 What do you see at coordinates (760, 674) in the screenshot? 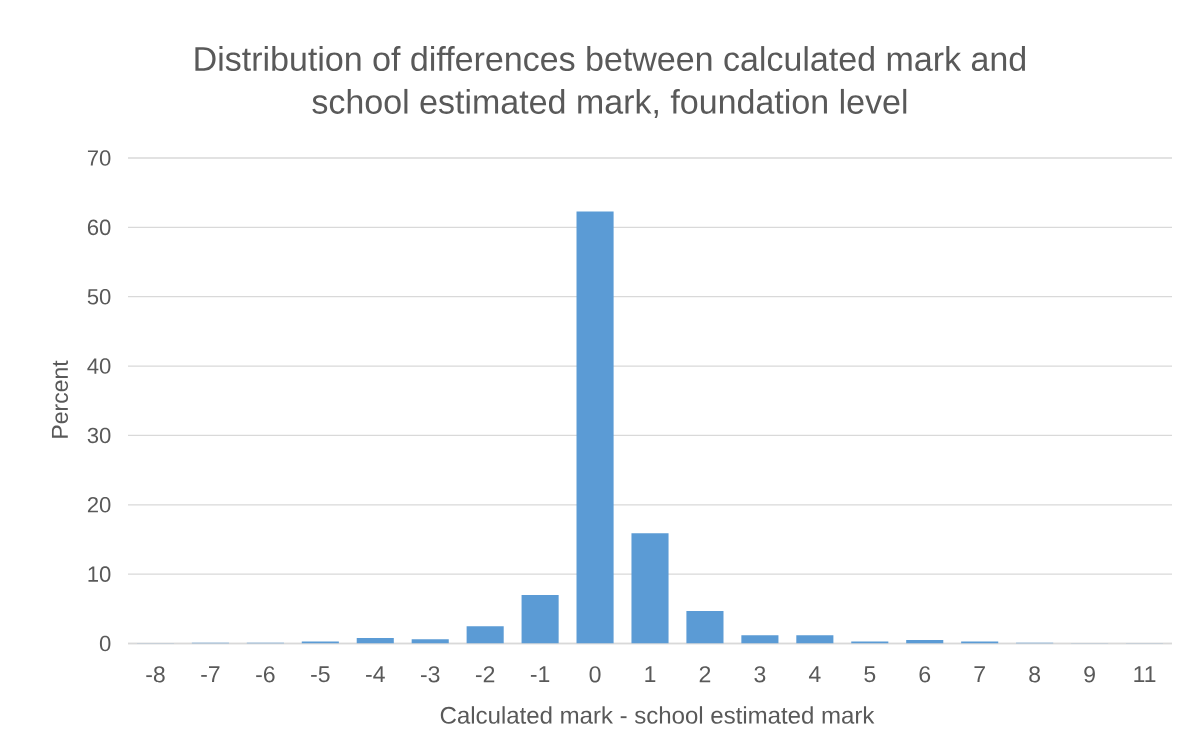
I see `x-tick-label: 3` at bounding box center [760, 674].